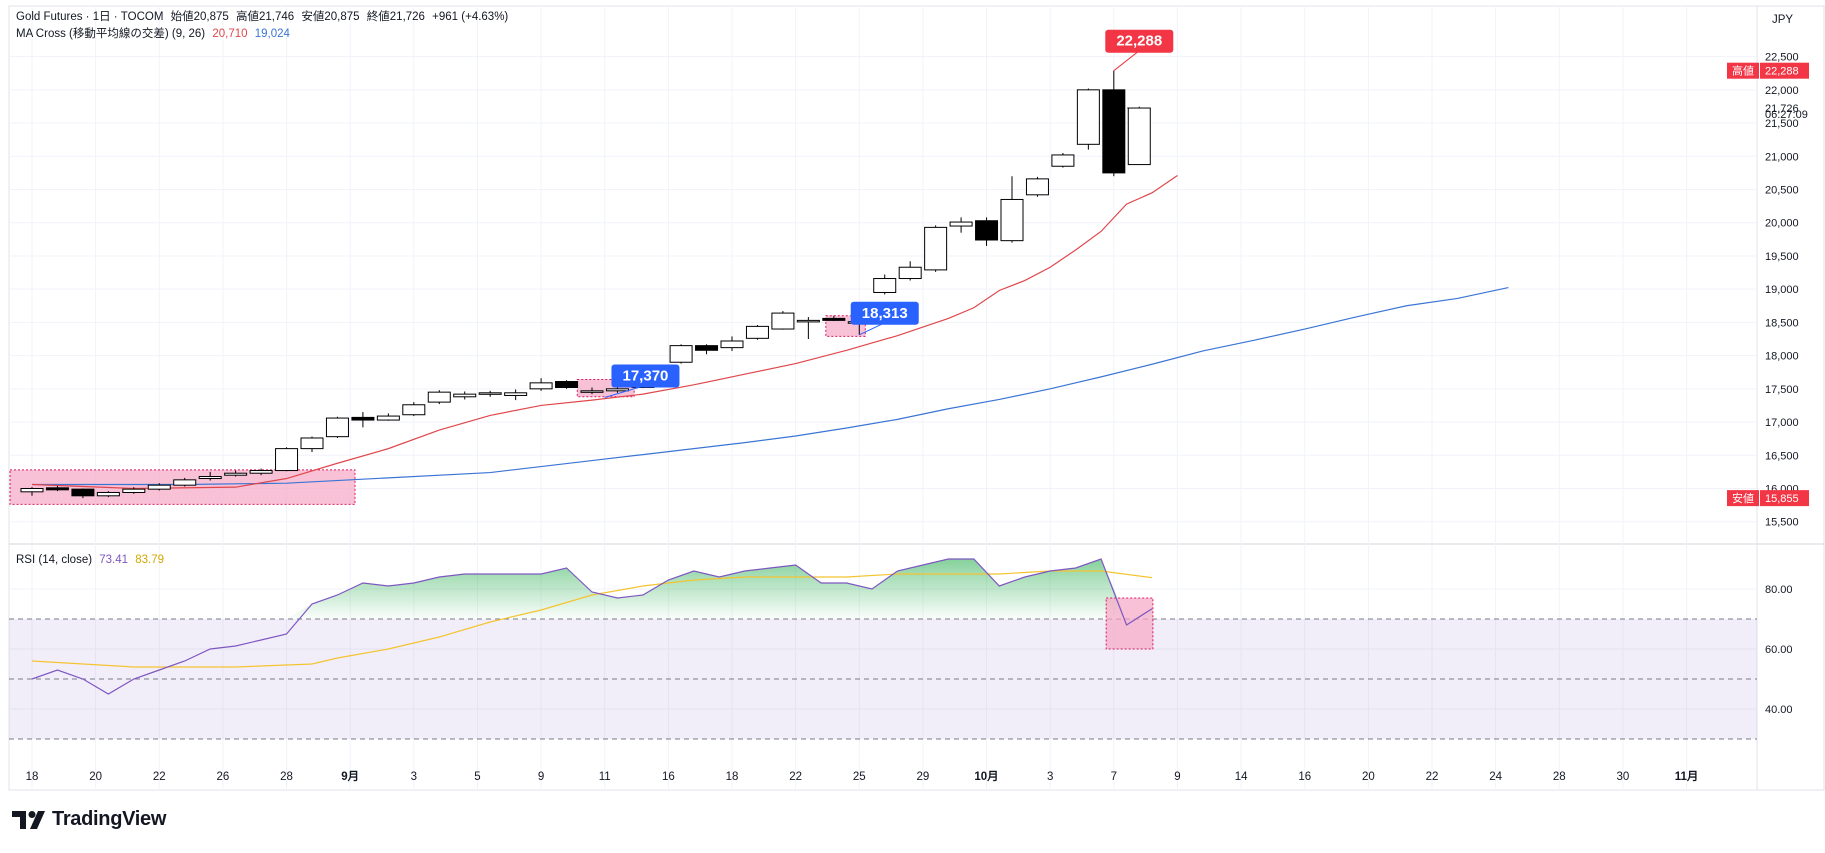  Describe the element at coordinates (114, 560) in the screenshot. I see `rsi-value: 73.41` at that location.